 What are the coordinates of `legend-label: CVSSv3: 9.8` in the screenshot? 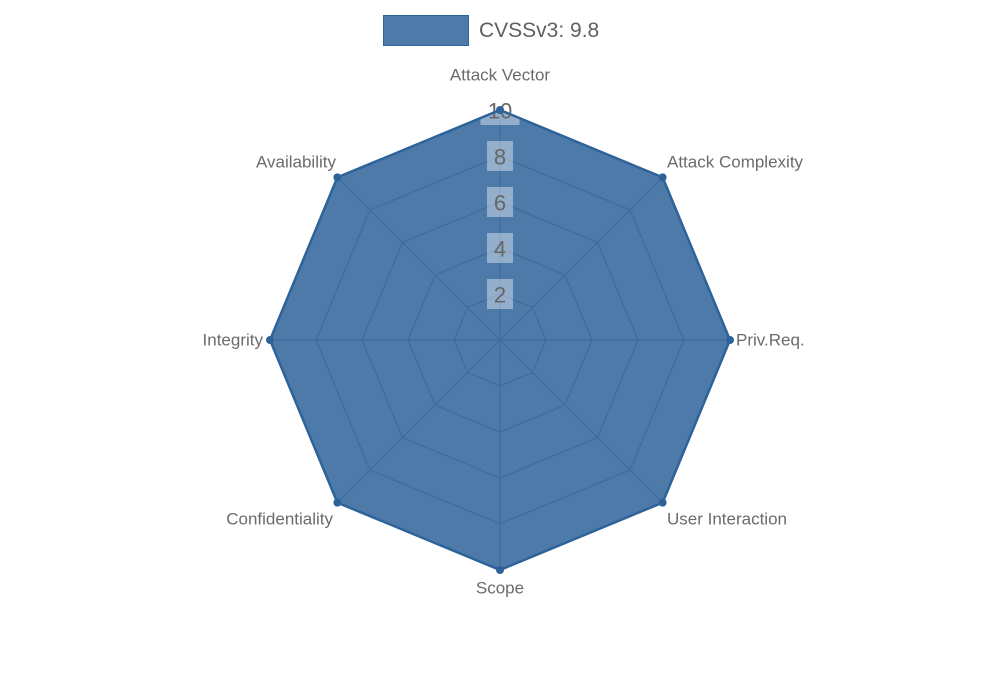 It's located at (539, 30).